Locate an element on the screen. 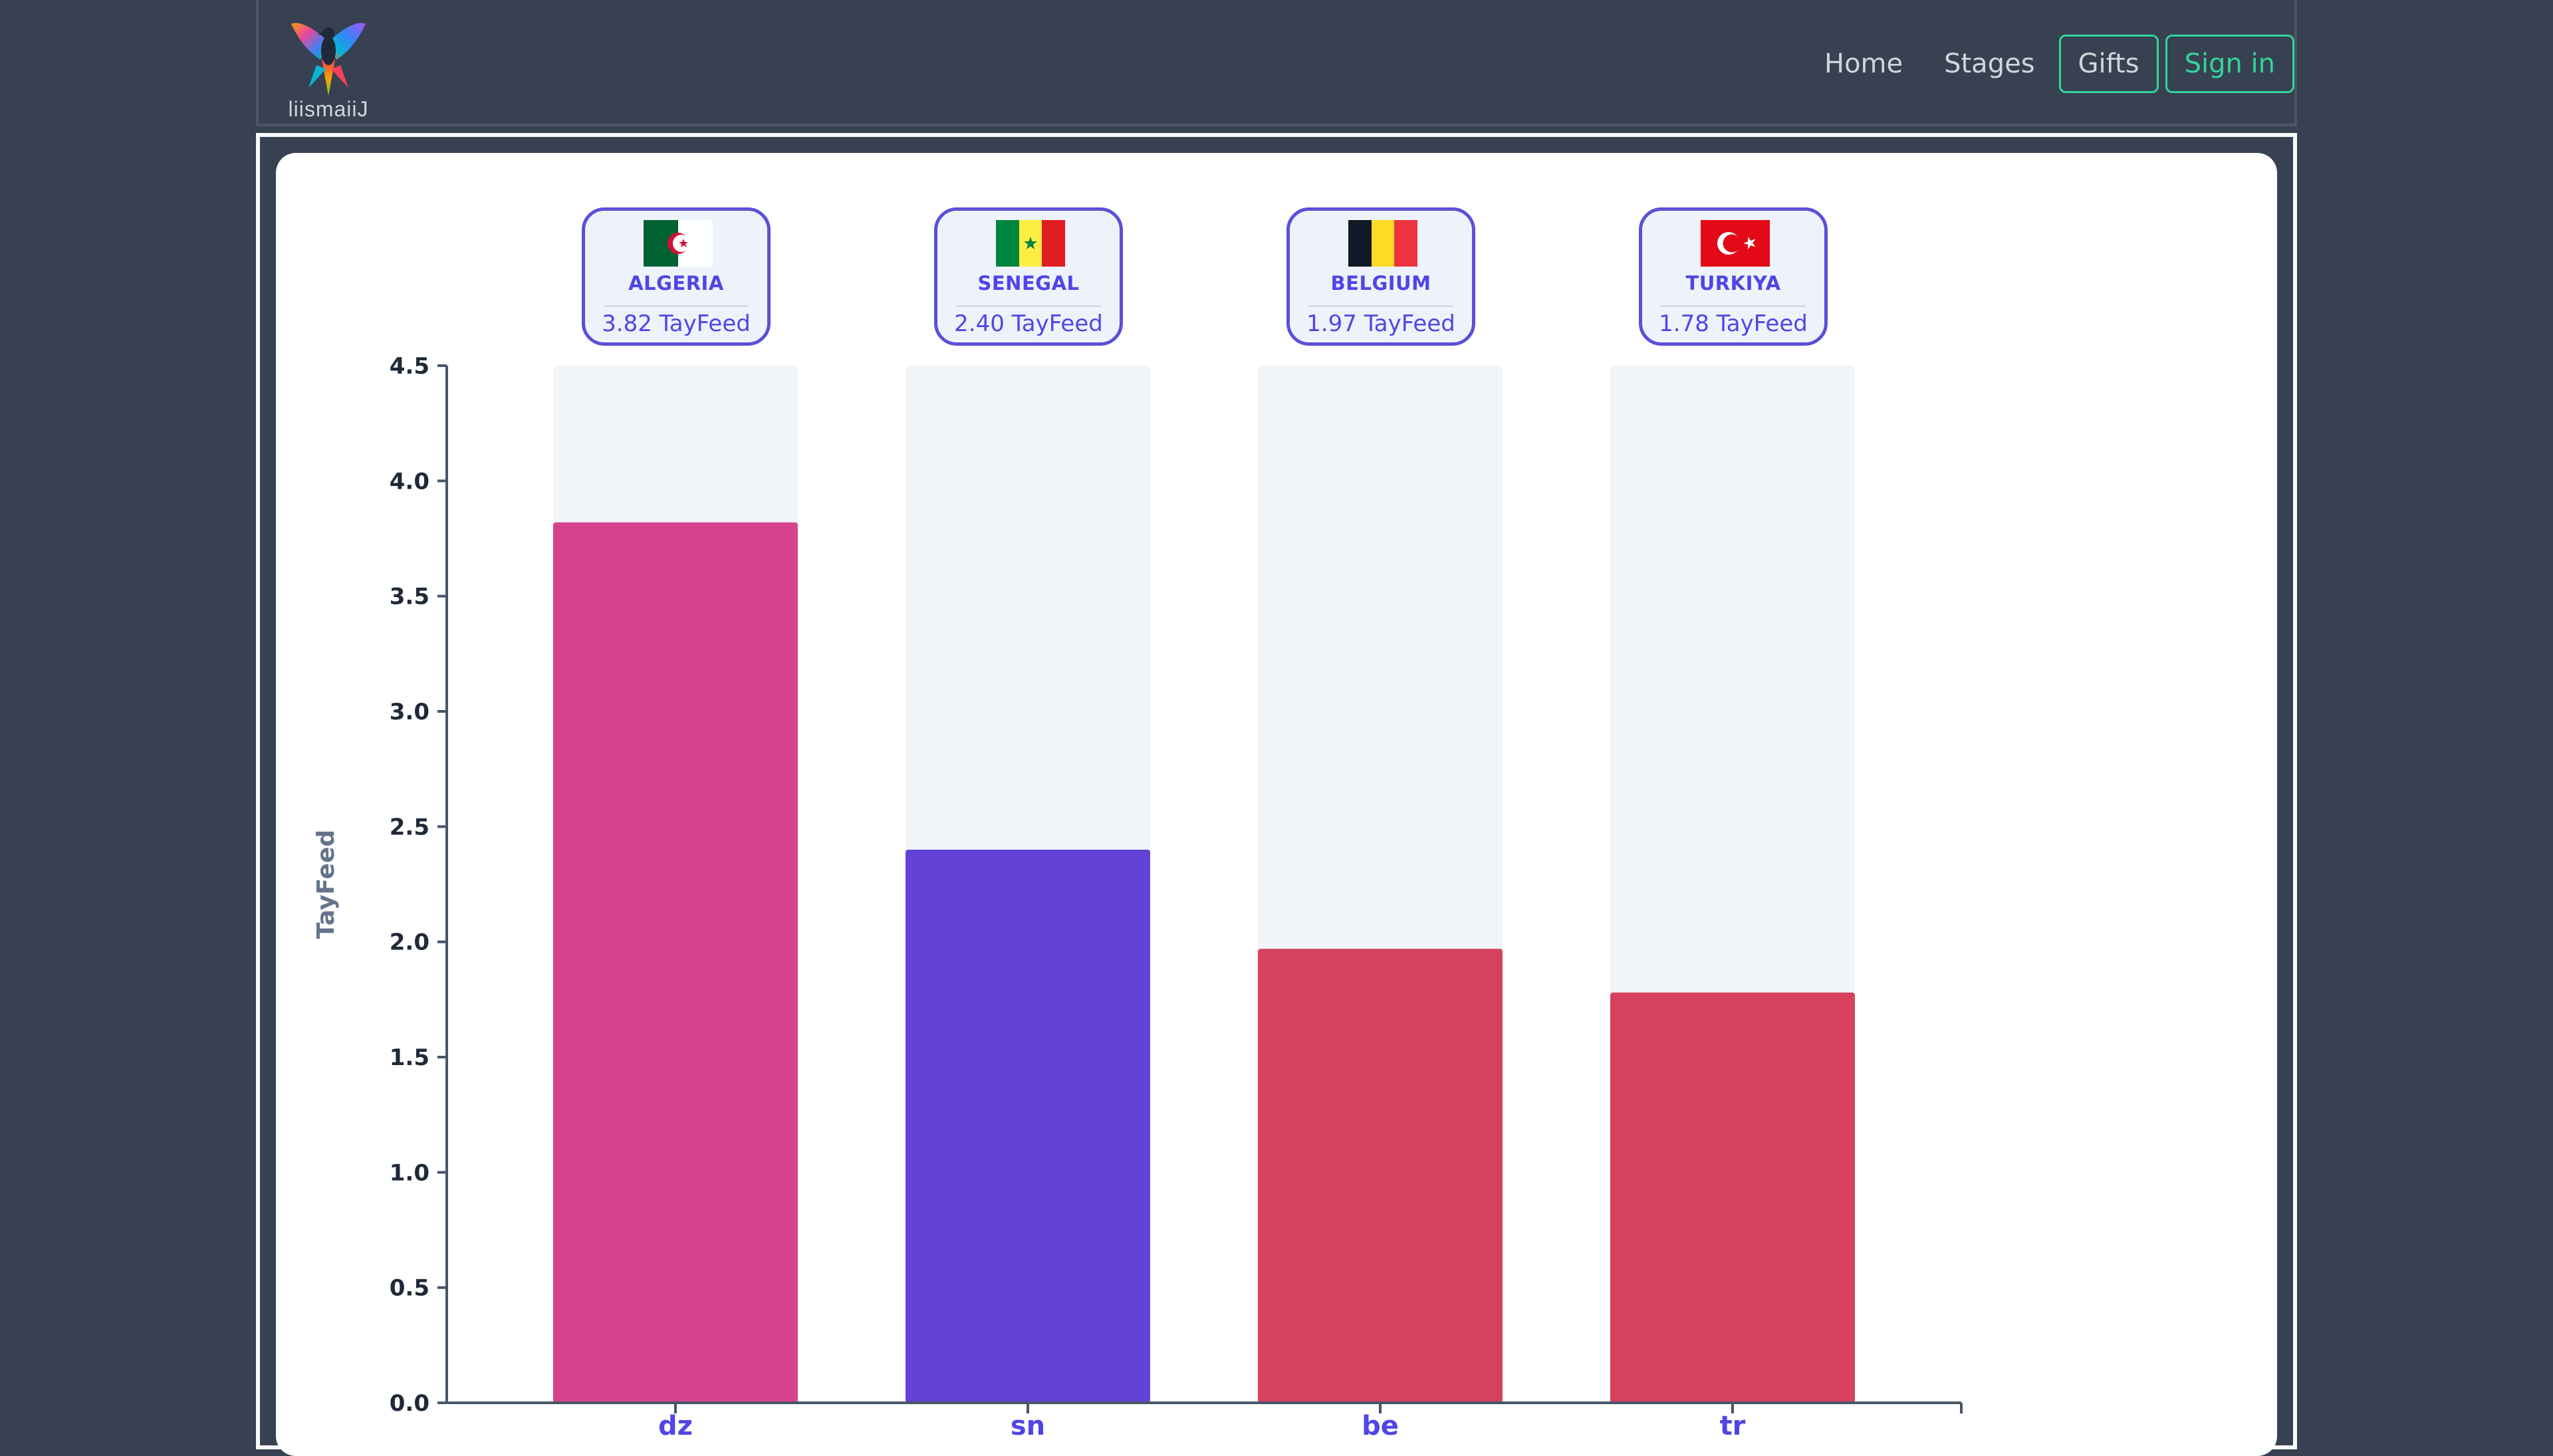  x-tick-label: tr is located at coordinates (1733, 1423).